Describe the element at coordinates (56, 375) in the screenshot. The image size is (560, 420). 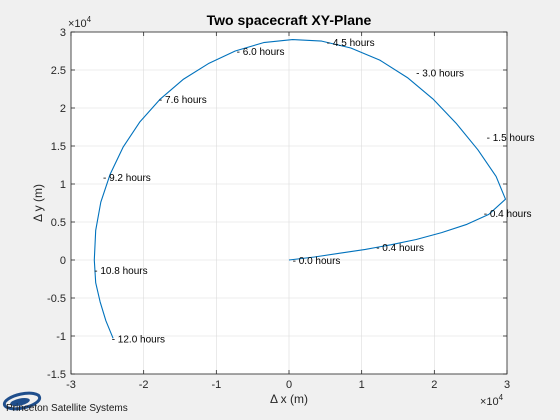
I see `y-tick-label: -1.5` at that location.